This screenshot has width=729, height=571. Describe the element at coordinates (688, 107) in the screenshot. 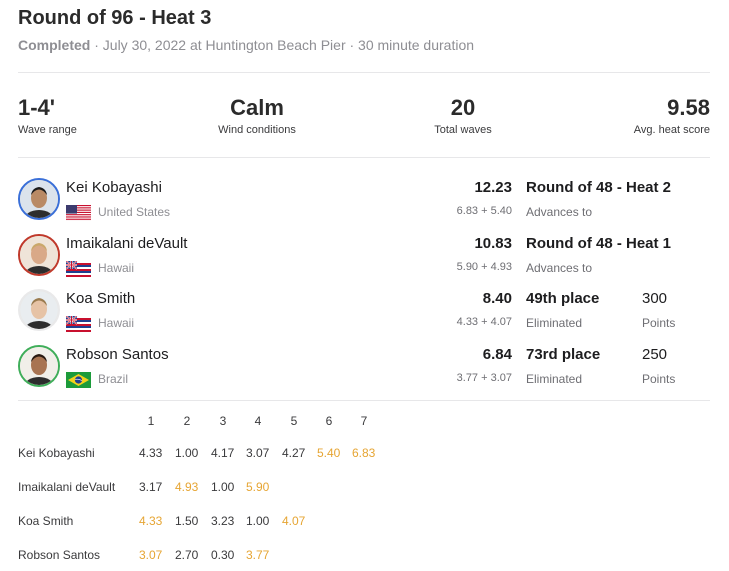

I see `stat-value: 9.58` at that location.